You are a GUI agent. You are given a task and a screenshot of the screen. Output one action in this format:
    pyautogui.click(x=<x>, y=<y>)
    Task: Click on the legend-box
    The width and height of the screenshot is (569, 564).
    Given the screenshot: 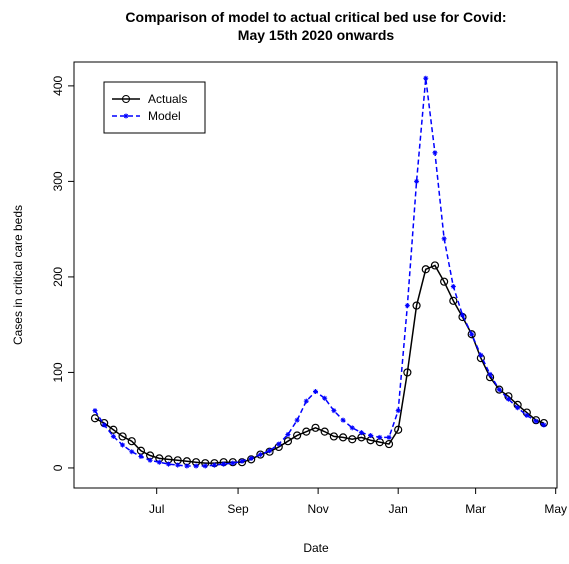 What is the action you would take?
    pyautogui.click(x=154, y=107)
    